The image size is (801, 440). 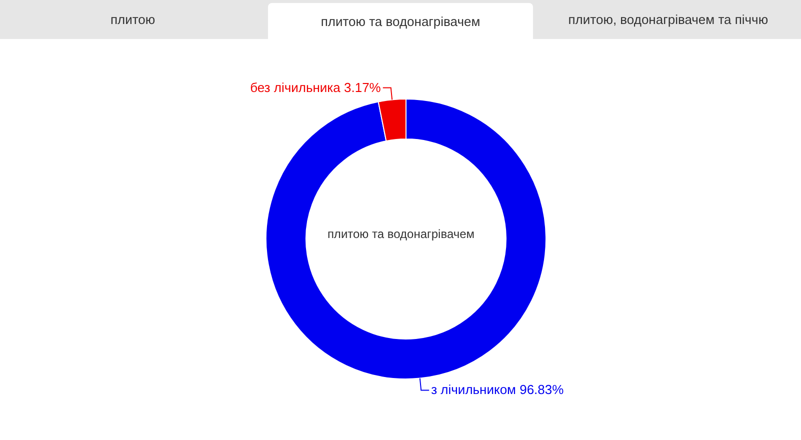 What do you see at coordinates (316, 87) in the screenshot?
I see `slice-label: без лічильника 3.17%` at bounding box center [316, 87].